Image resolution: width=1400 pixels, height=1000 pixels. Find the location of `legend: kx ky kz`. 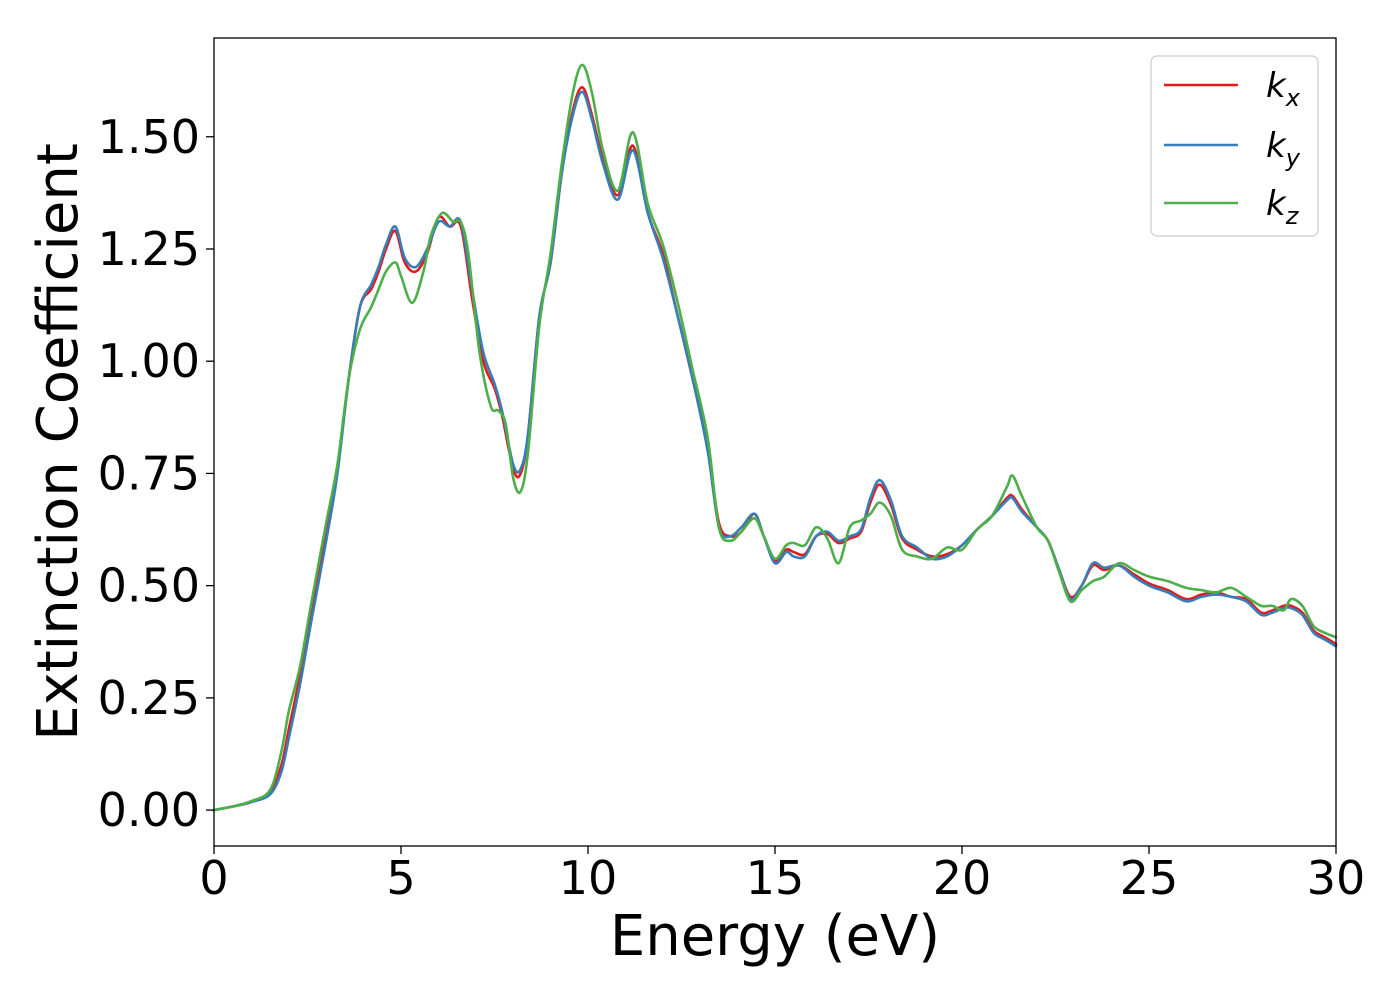

legend: kx ky kz is located at coordinates (1234, 146).